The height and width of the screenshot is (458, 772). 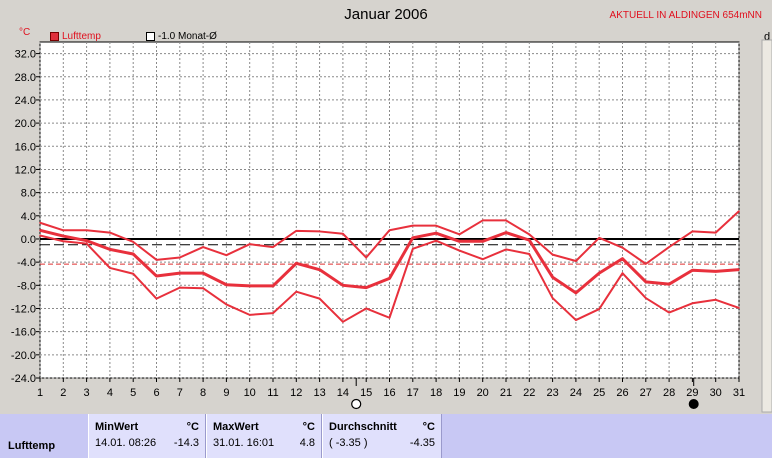 I want to click on x-tick-label: 13, so click(x=319, y=393).